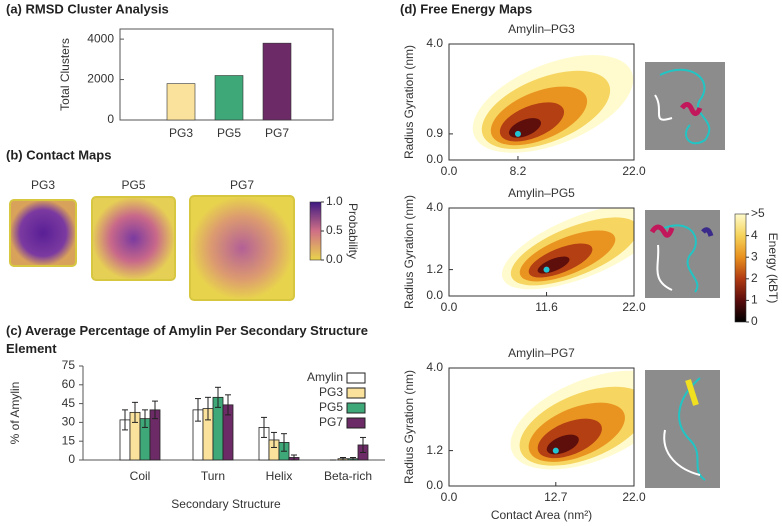 The image size is (782, 526). I want to click on x-tick-label: PG7, so click(277, 133).